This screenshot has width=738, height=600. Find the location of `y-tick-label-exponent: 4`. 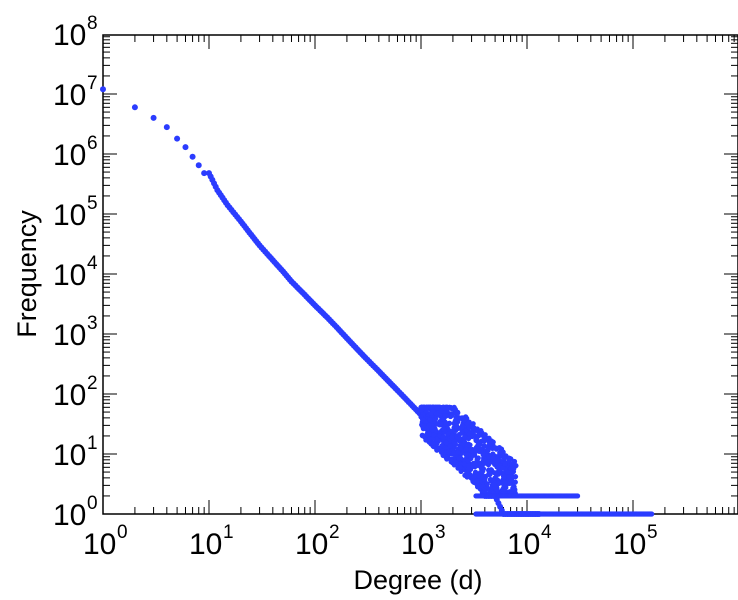

y-tick-label-exponent: 4 is located at coordinates (92, 263).